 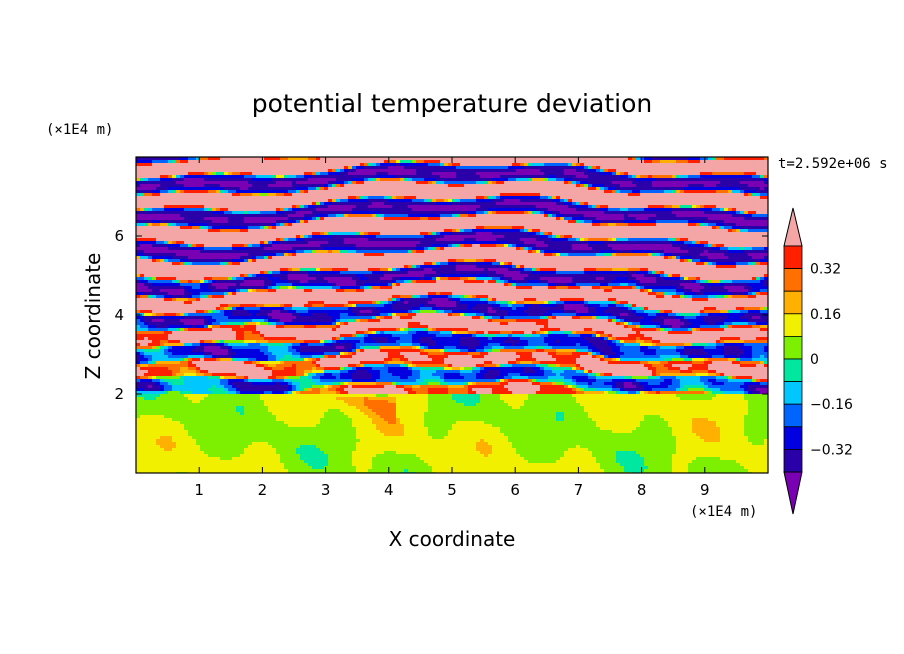 I want to click on x-tick-label: 9, so click(x=705, y=490).